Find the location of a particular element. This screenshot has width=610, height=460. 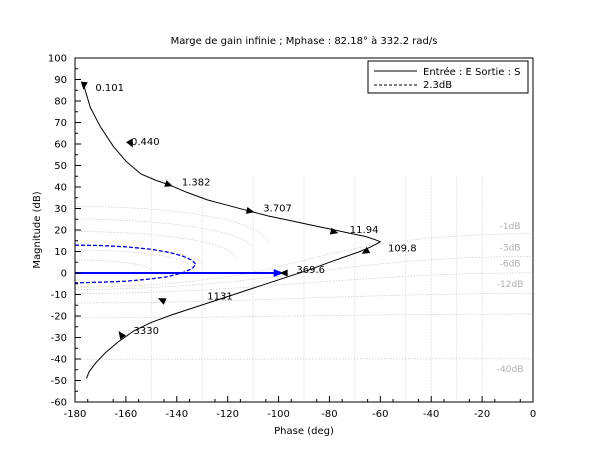

y-axis-ticks: -60 -50 -40 -30 -20 -10 0 10 20 30 40 50 60 70 80 90 100 is located at coordinates (64, 231).